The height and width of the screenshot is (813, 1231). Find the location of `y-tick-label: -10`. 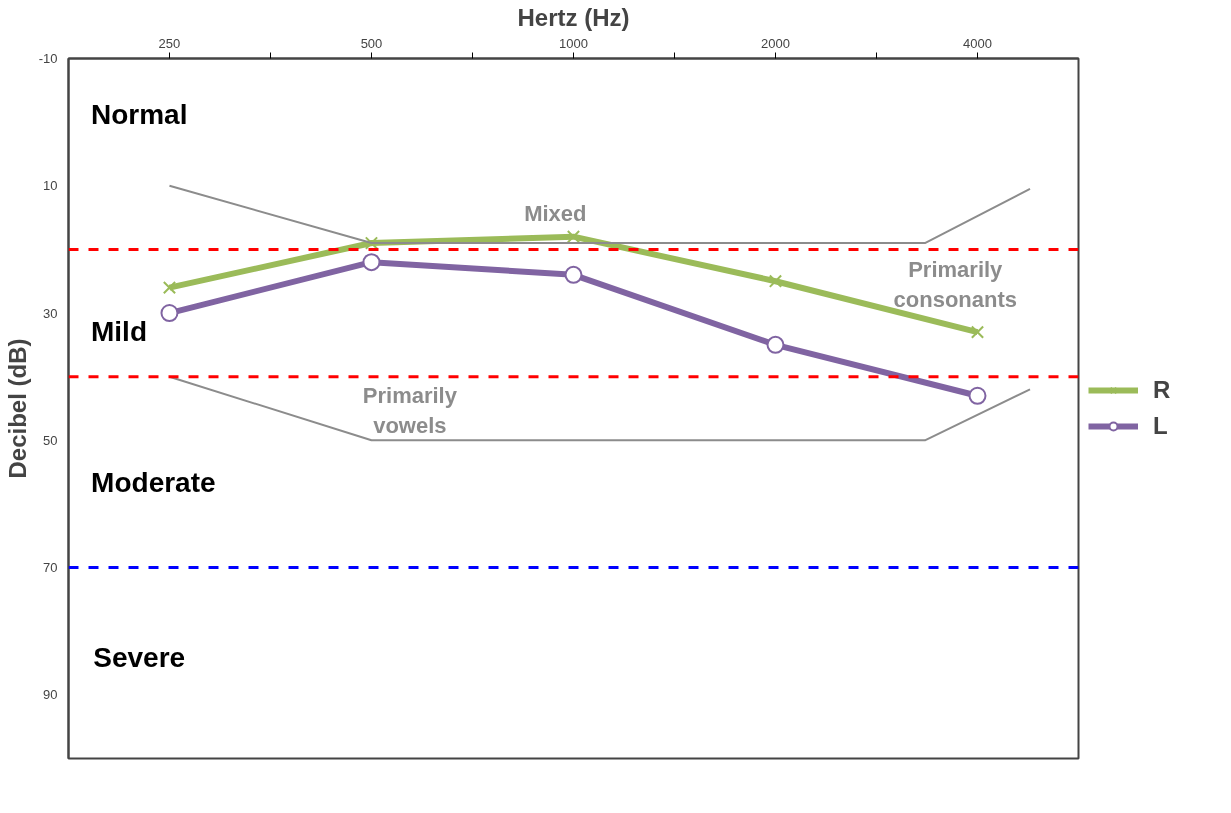

y-tick-label: -10 is located at coordinates (48, 58).